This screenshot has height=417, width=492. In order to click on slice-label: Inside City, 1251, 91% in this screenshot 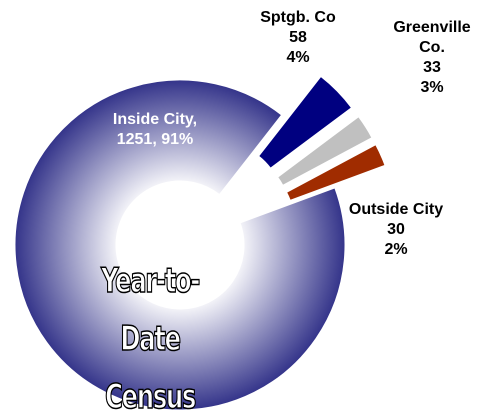, I will do `click(155, 130)`.